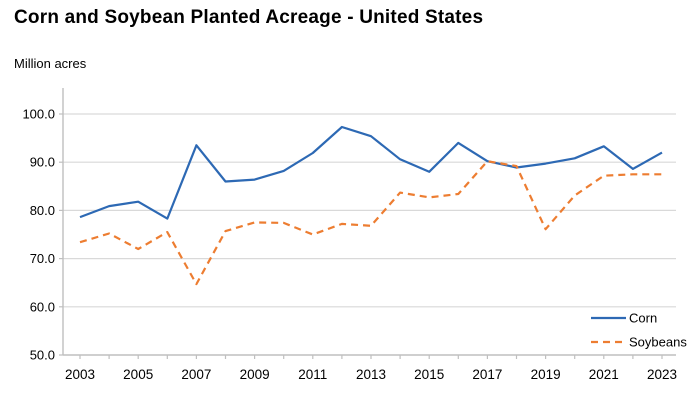 The image size is (700, 406). What do you see at coordinates (42, 210) in the screenshot?
I see `y-axis-tick-label: 80.0` at bounding box center [42, 210].